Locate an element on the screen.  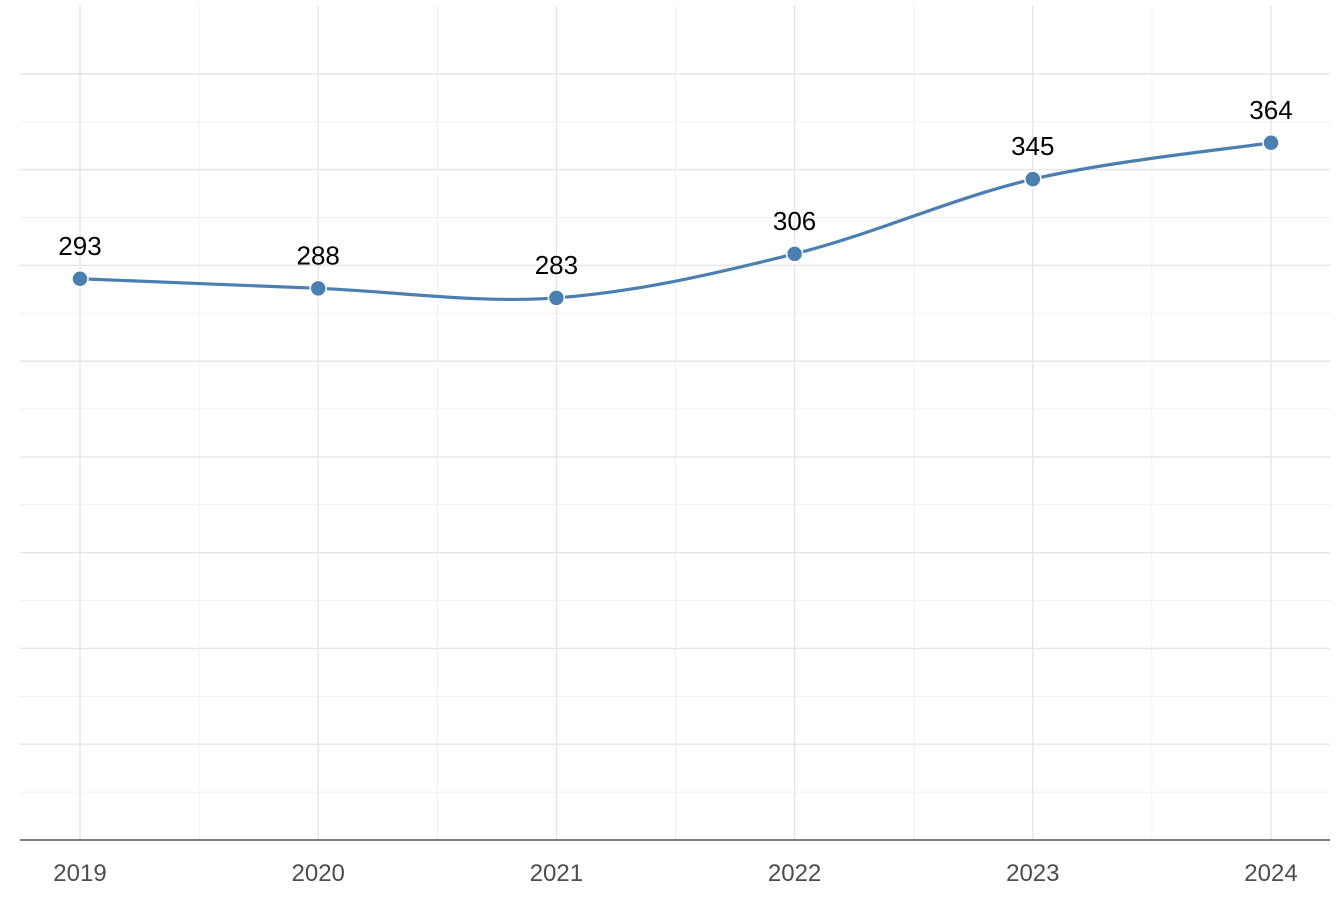
x-tick-label-2020: 2020 is located at coordinates (318, 873).